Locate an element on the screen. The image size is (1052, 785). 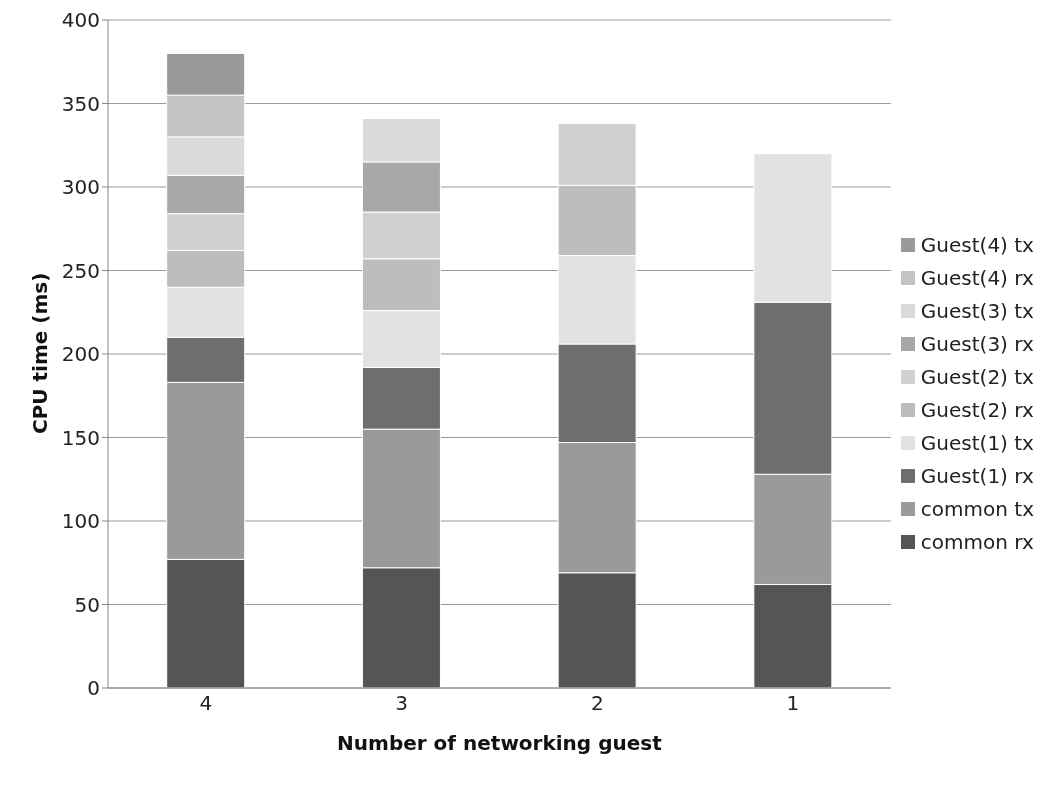
legend-label: Guest(4) tx is located at coordinates (977, 244).